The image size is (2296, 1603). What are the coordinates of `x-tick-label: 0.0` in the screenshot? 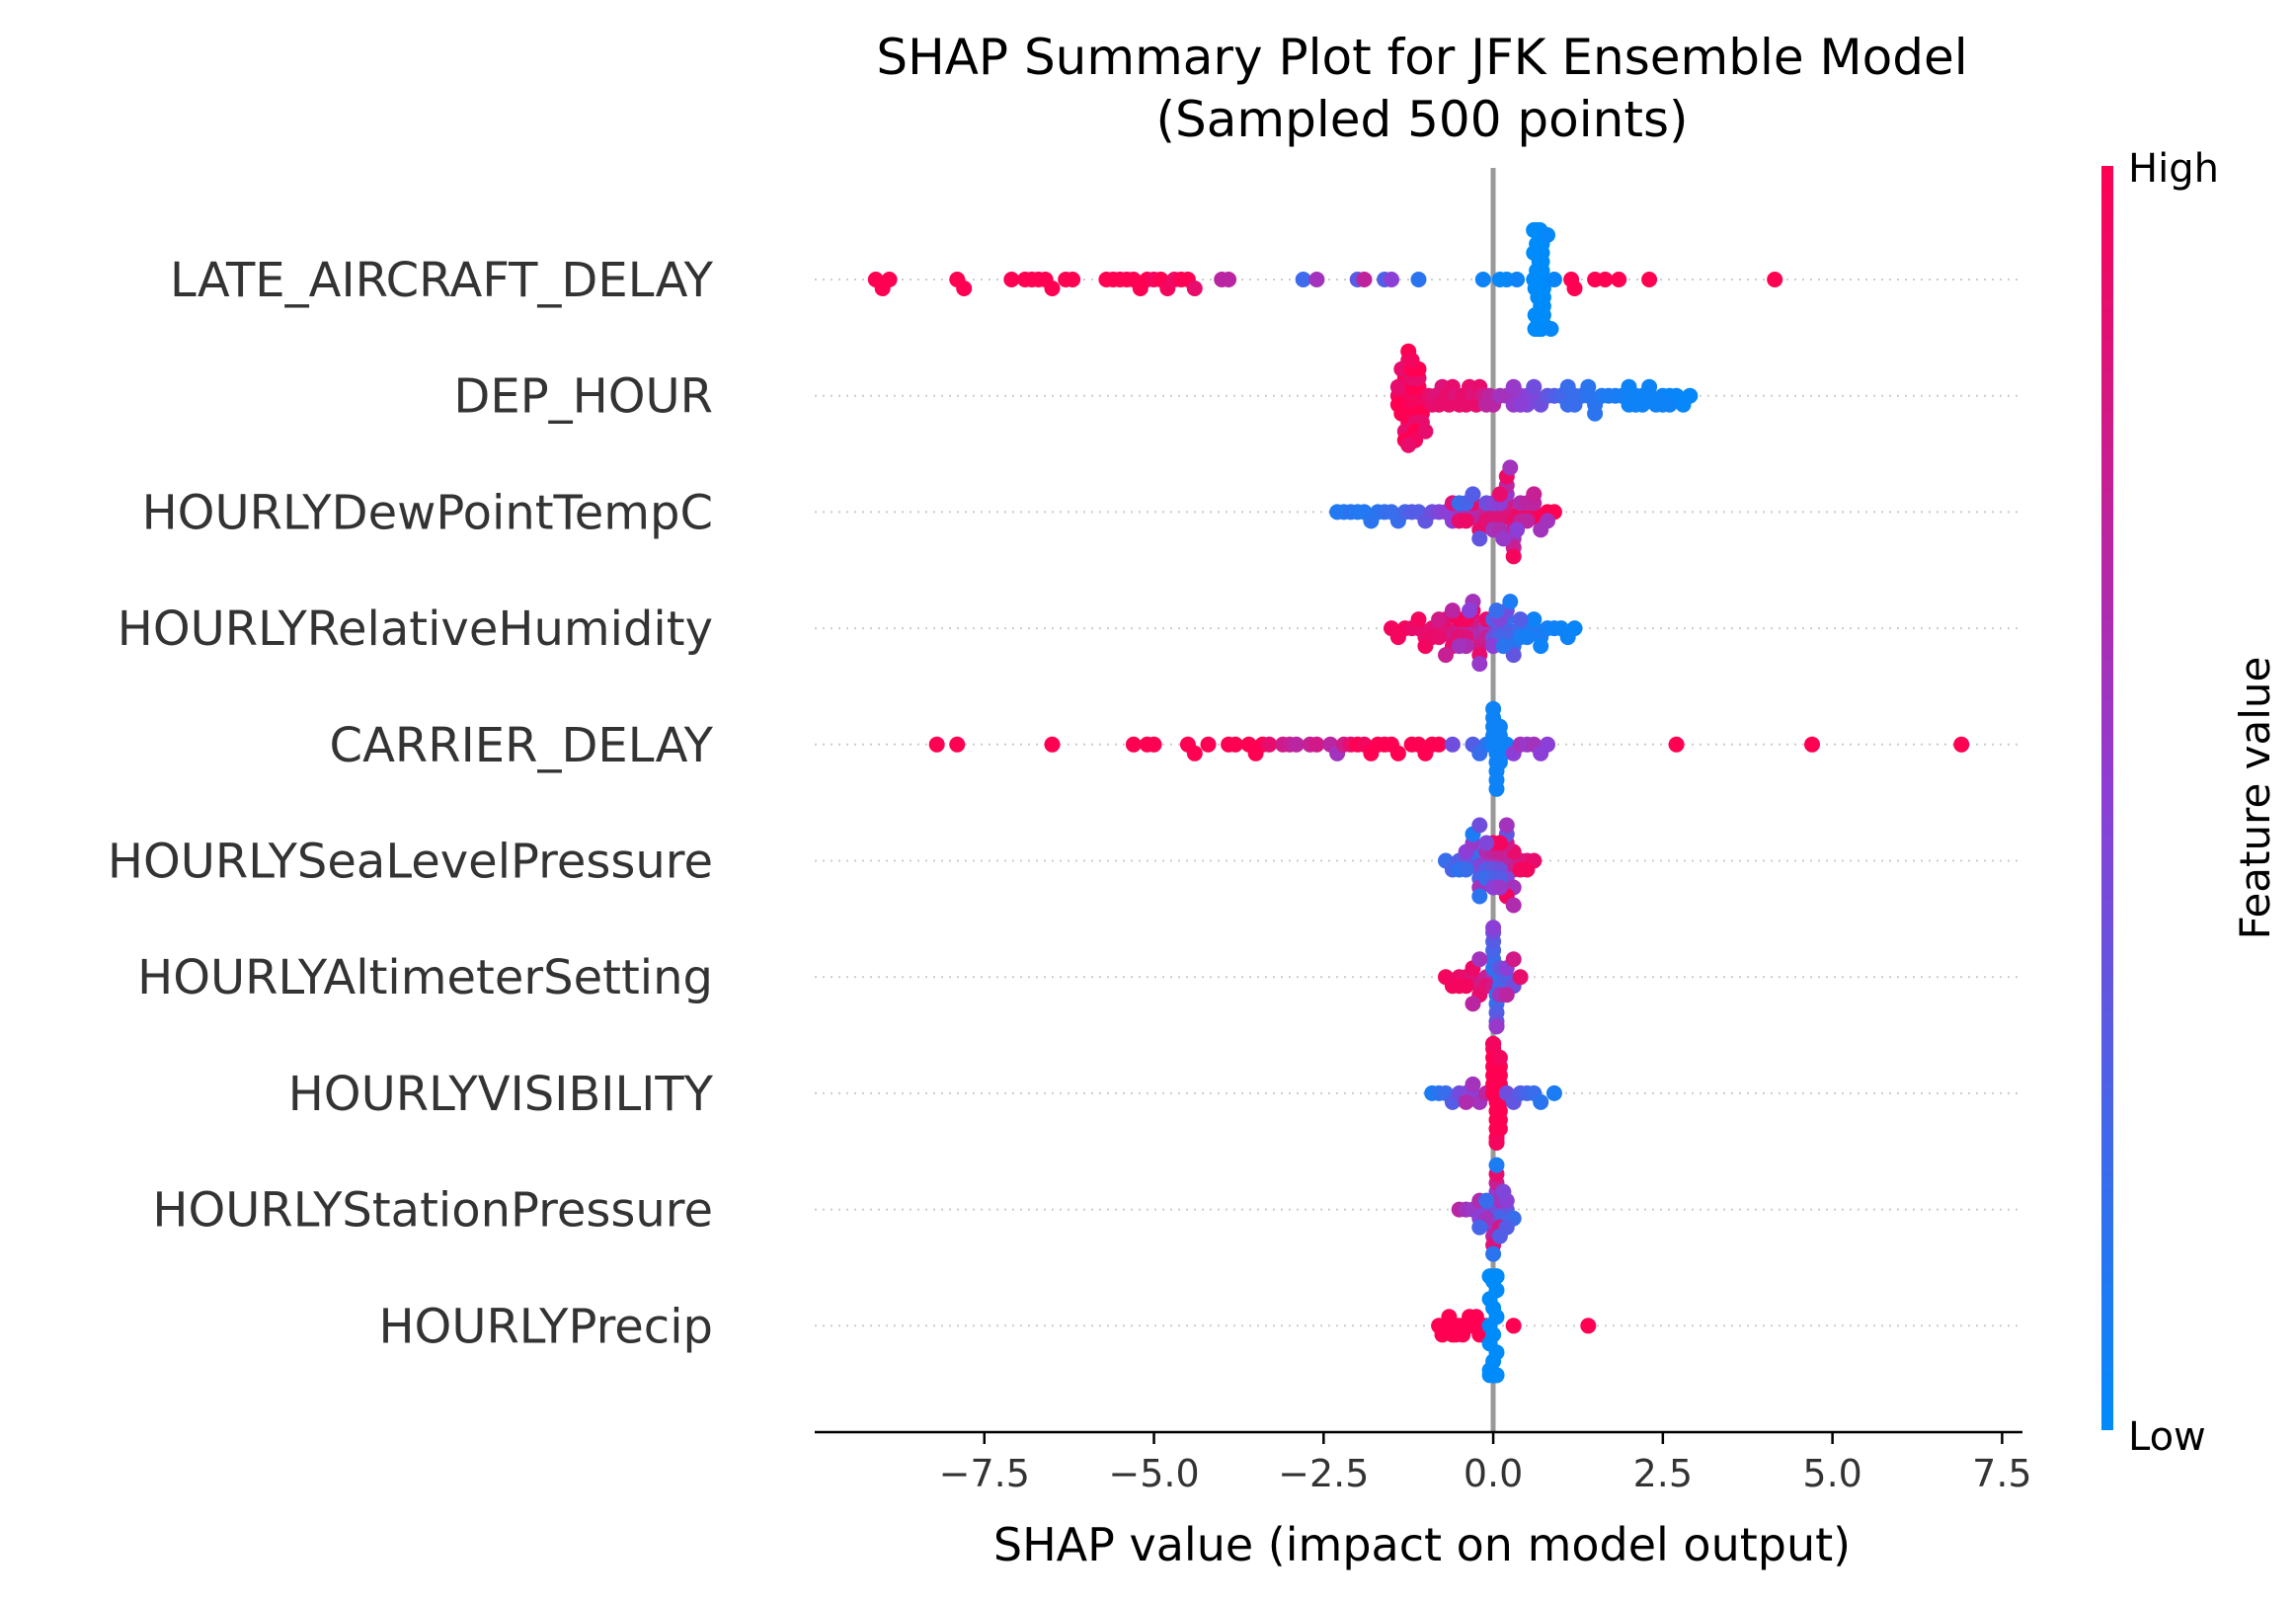 It's located at (1493, 1473).